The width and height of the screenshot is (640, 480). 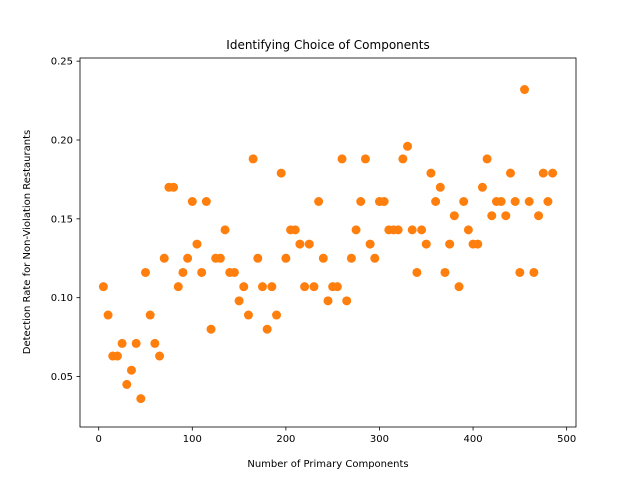 I want to click on x-tick-label: 0, so click(x=99, y=439).